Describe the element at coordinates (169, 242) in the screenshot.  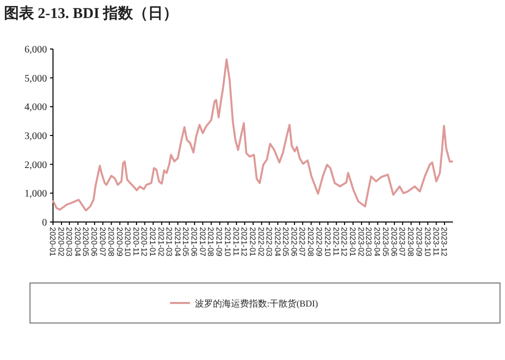
I see `x-tick-label: 2021-03` at that location.